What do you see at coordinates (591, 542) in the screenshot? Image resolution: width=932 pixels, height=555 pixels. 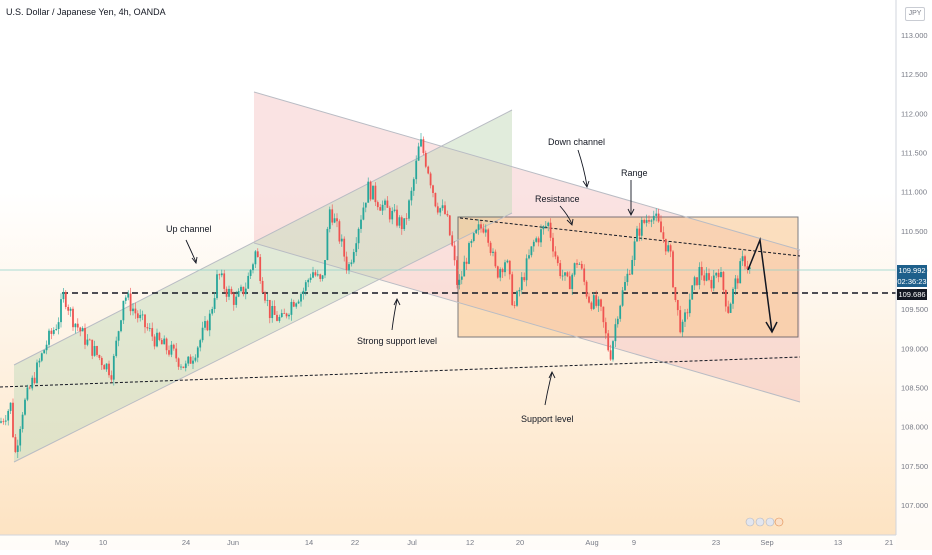 I see `x-tick-label: Aug` at bounding box center [591, 542].